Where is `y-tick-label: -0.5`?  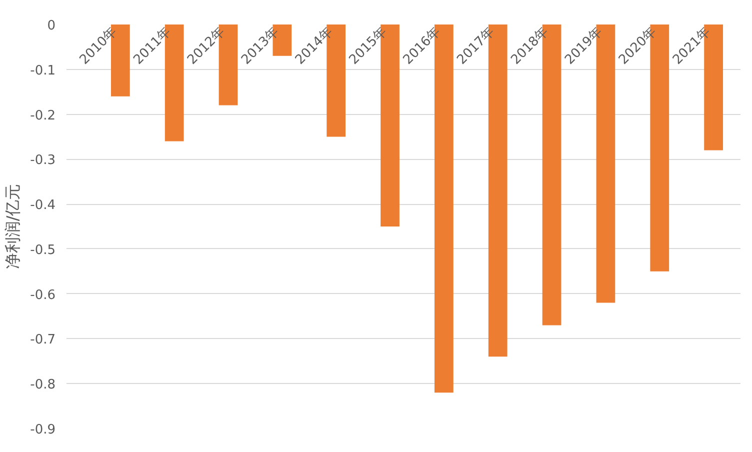
y-tick-label: -0.5 is located at coordinates (43, 250).